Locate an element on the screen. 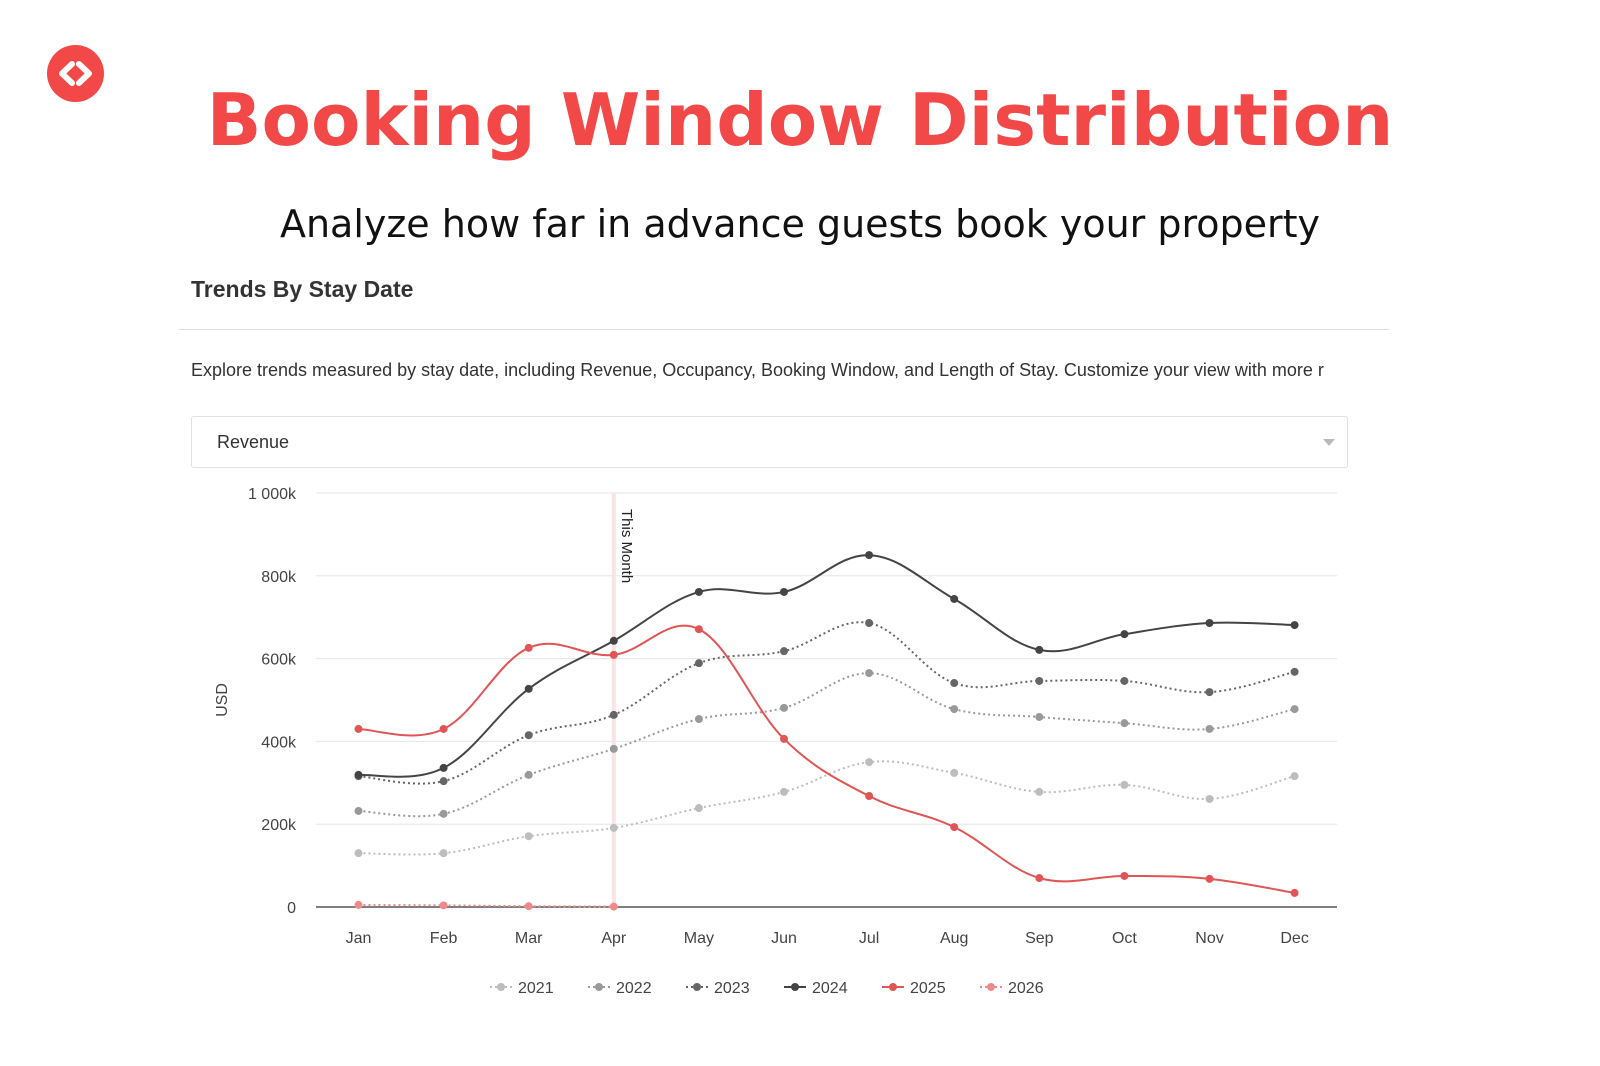  legend-marker-2023 is located at coordinates (697, 987).